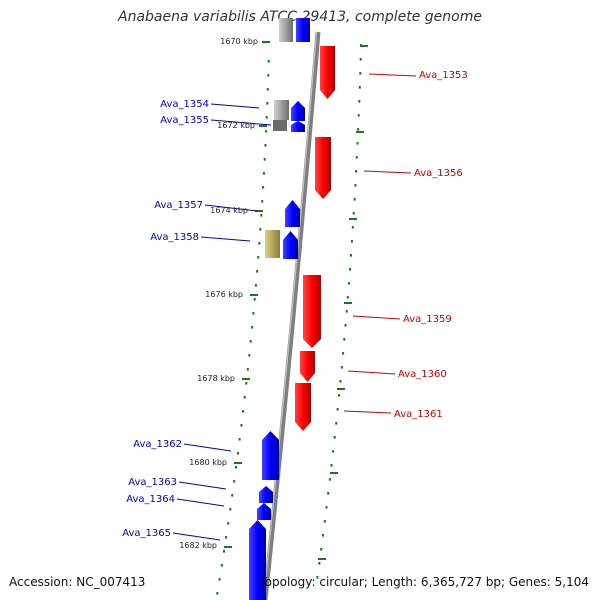  What do you see at coordinates (443, 75) in the screenshot?
I see `gene-label: Ava_1353` at bounding box center [443, 75].